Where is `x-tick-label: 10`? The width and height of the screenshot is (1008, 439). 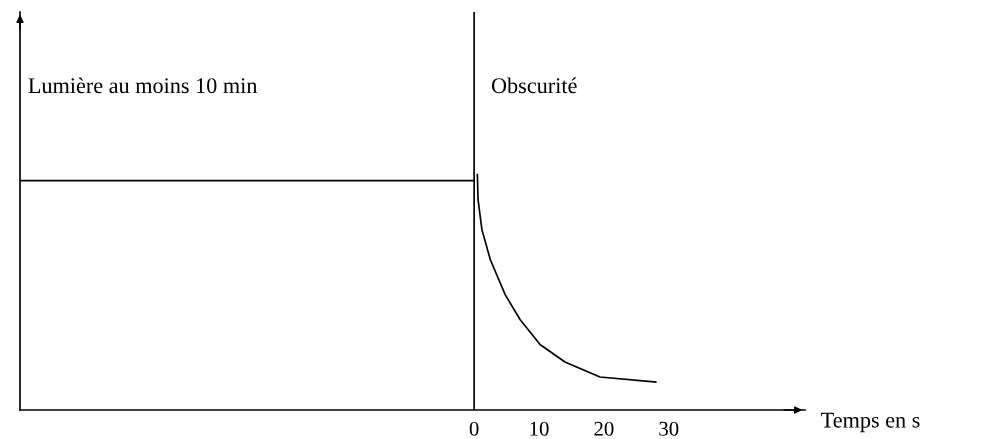 x-tick-label: 10 is located at coordinates (539, 428).